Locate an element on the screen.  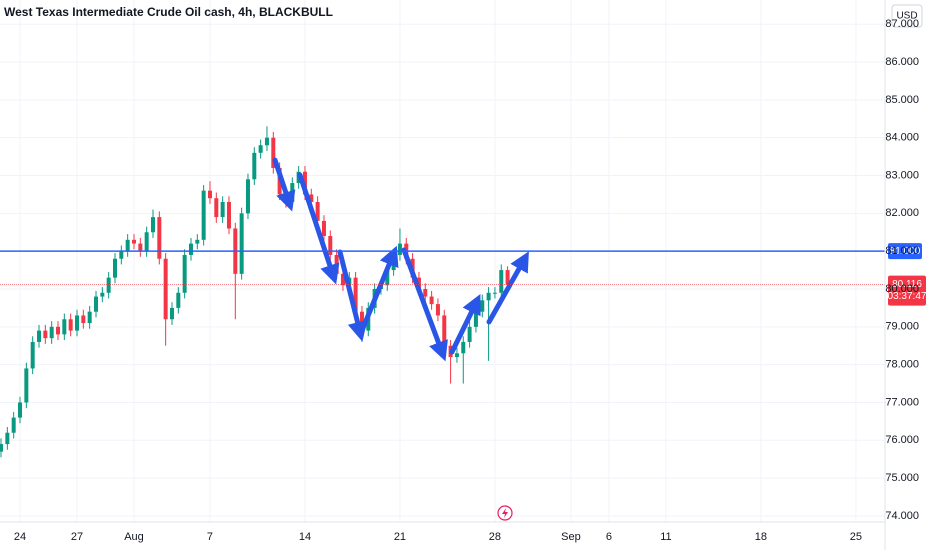
y-tick-label: 79.000 is located at coordinates (902, 327).